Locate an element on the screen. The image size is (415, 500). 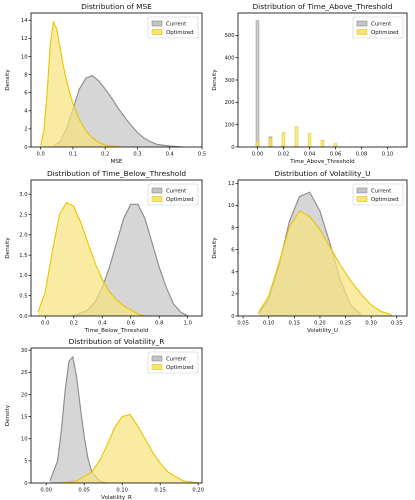
y-tick-label: 12 is located at coordinates (24, 39).